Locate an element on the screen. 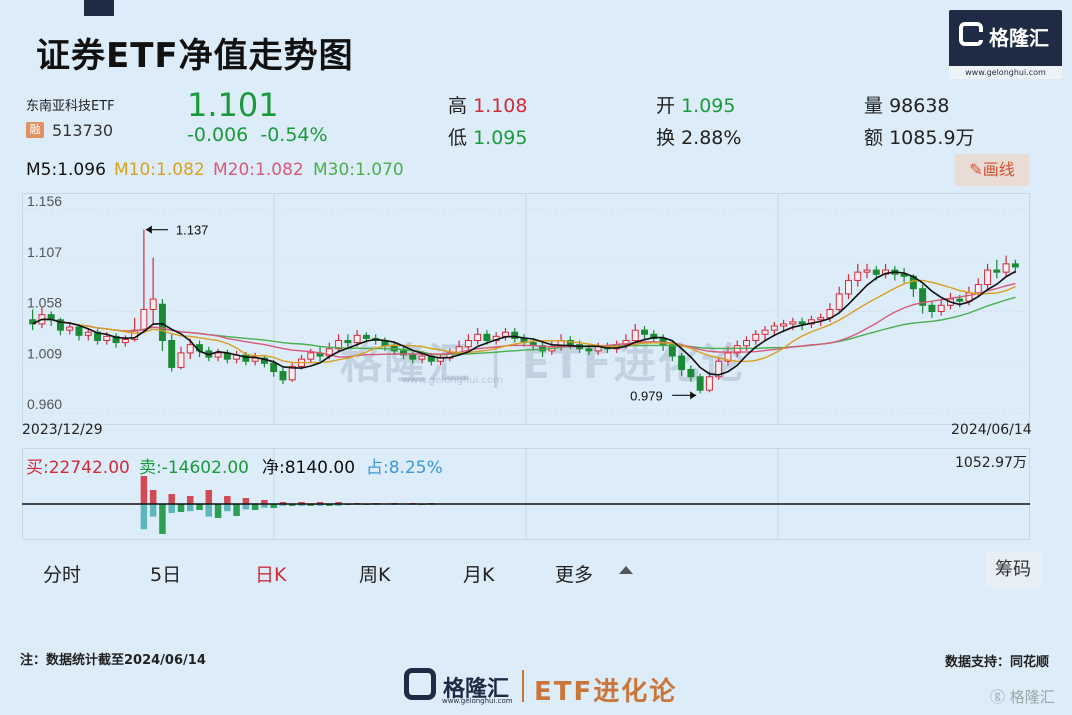 This screenshot has width=1072, height=715. change-percent: -0.54% is located at coordinates (294, 135).